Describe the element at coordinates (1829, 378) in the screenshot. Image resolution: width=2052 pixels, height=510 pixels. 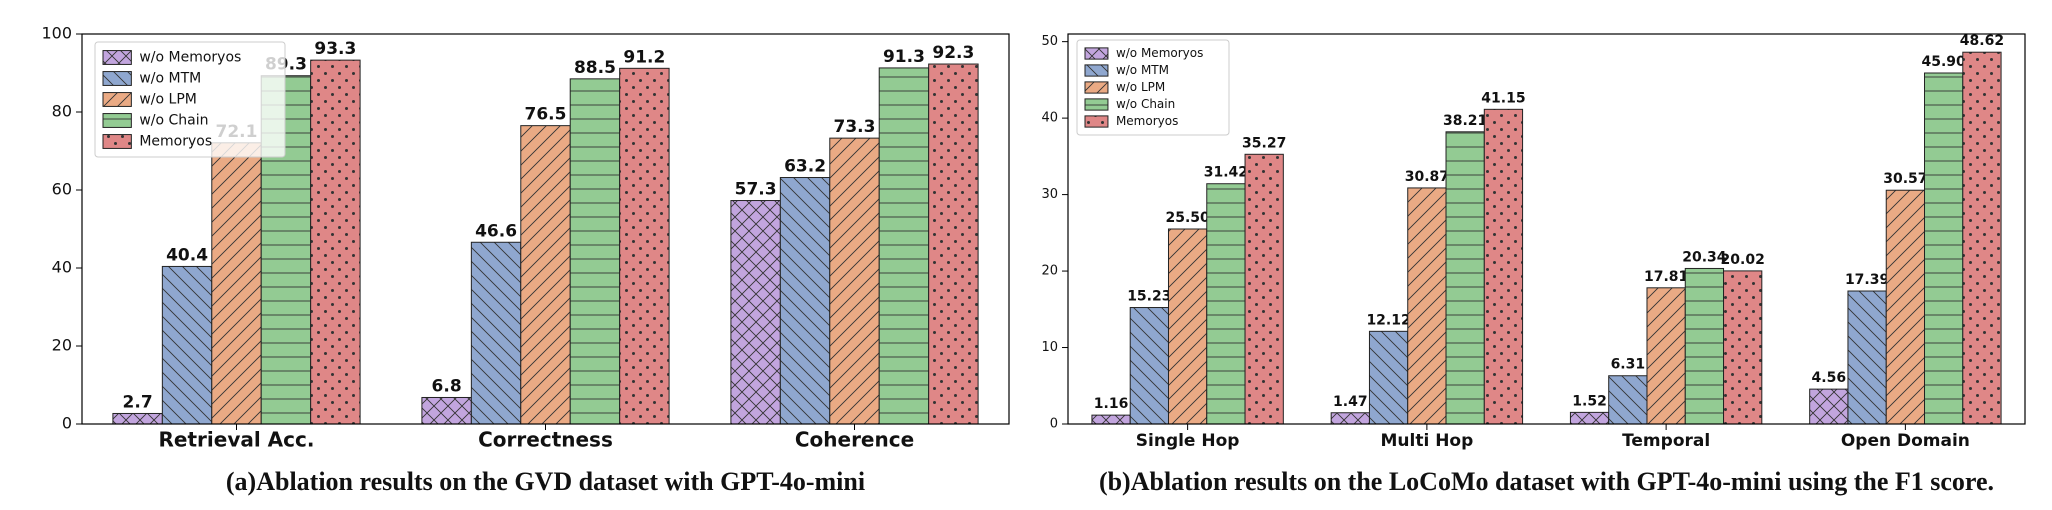
I see `value-label: 4.56` at that location.